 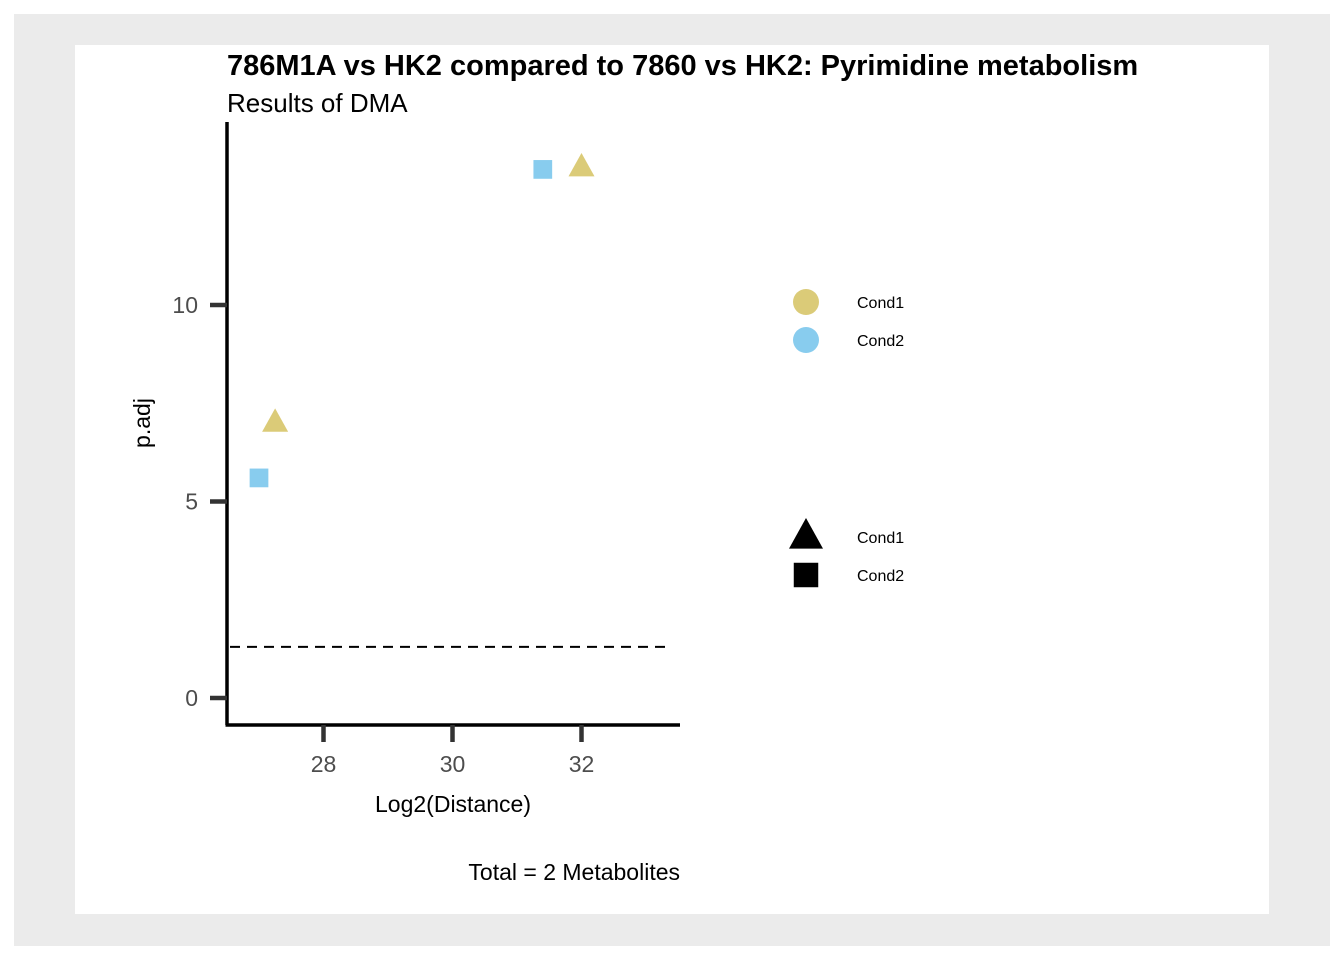 What do you see at coordinates (453, 804) in the screenshot?
I see `x-axis-label: Log2(Distance)` at bounding box center [453, 804].